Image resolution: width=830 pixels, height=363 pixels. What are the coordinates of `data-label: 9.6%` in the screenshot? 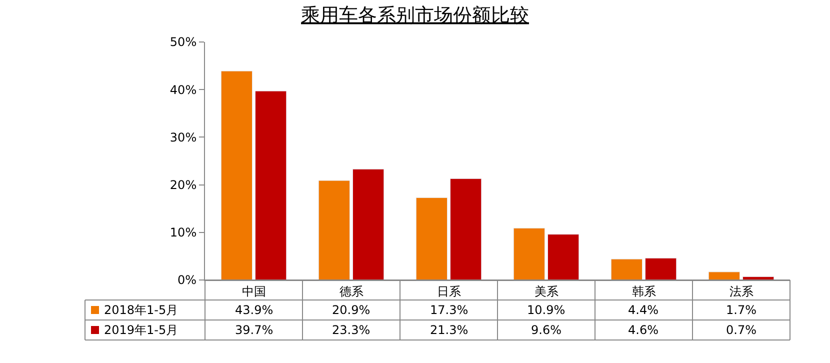 It's located at (546, 330).